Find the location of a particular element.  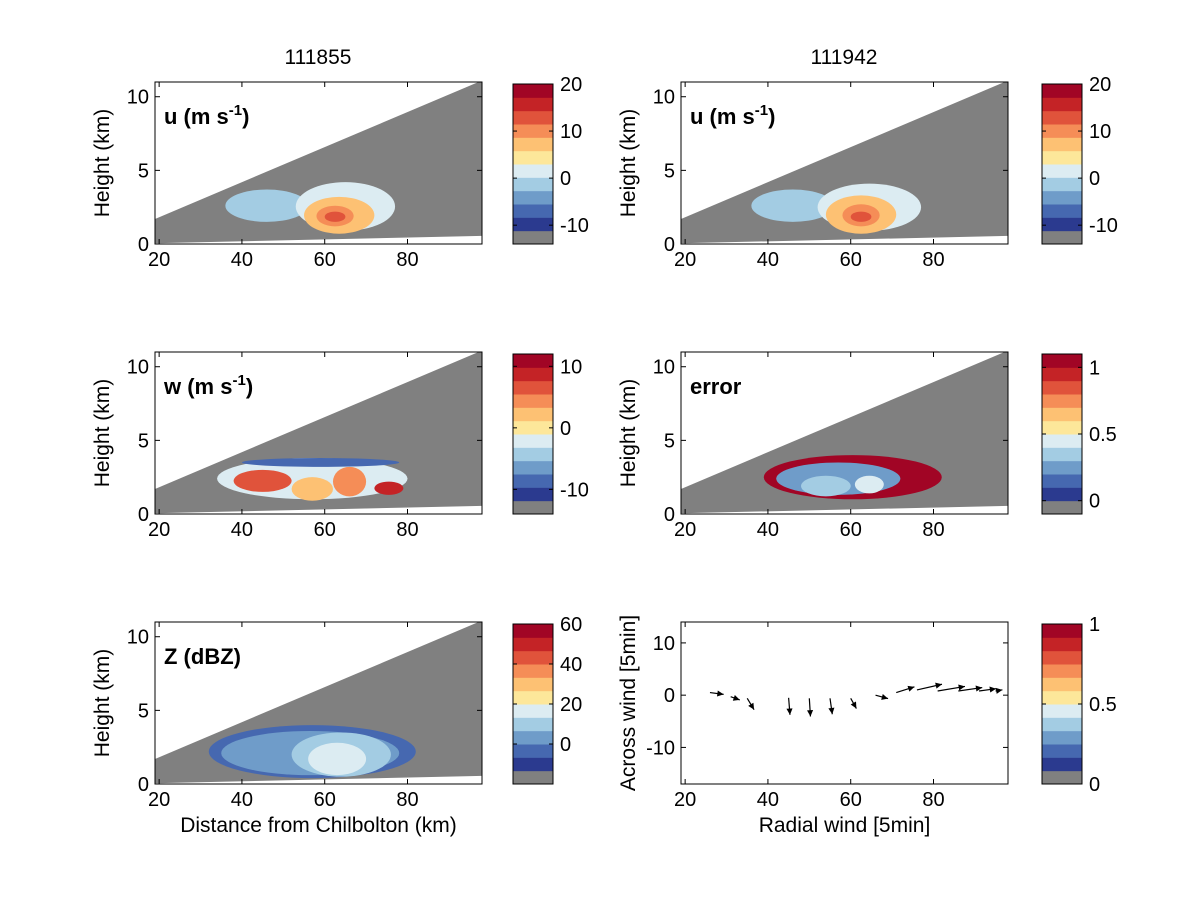

x-axis-label: Distance from Chilbolton (km) is located at coordinates (318, 825).